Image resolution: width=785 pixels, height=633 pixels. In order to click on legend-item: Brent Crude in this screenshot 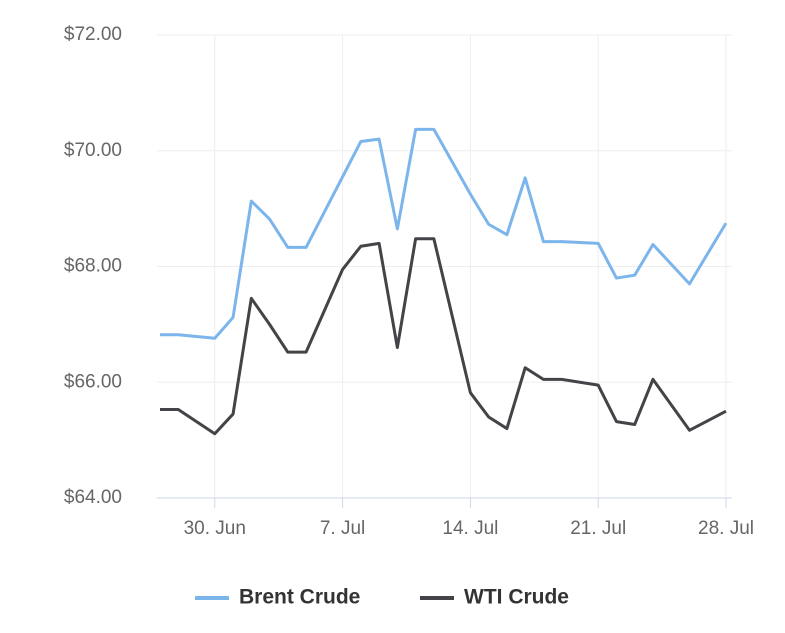, I will do `click(277, 597)`.